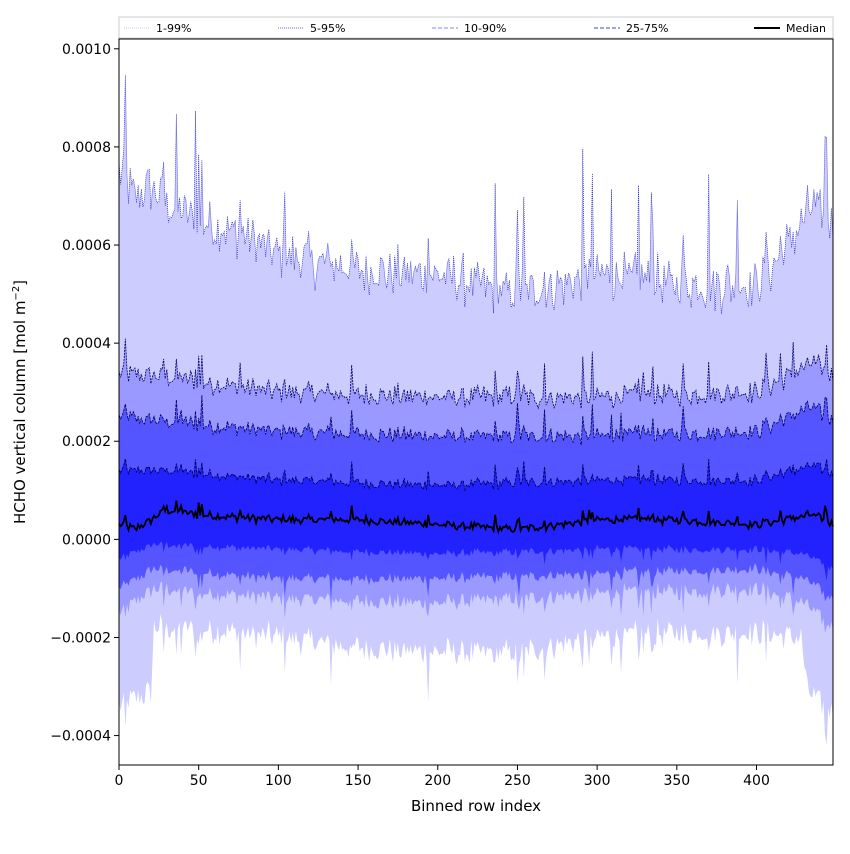 Image resolution: width=850 pixels, height=854 pixels. Describe the element at coordinates (476, 475) in the screenshot. I see `line-75-percentile` at that location.